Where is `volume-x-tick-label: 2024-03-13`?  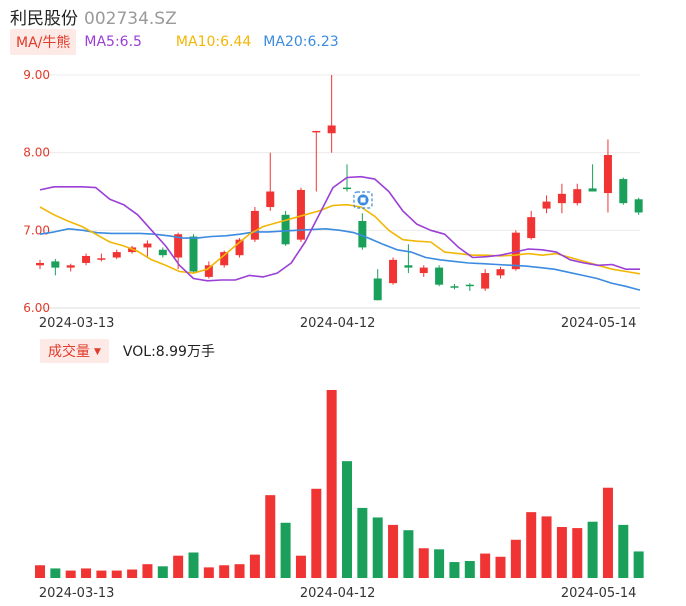 volume-x-tick-label: 2024-03-13 is located at coordinates (77, 593).